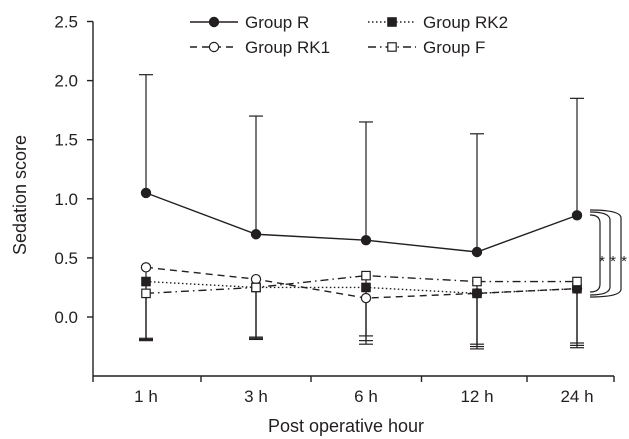 This screenshot has width=629, height=439. I want to click on significance-brackets: * * *, so click(608, 253).